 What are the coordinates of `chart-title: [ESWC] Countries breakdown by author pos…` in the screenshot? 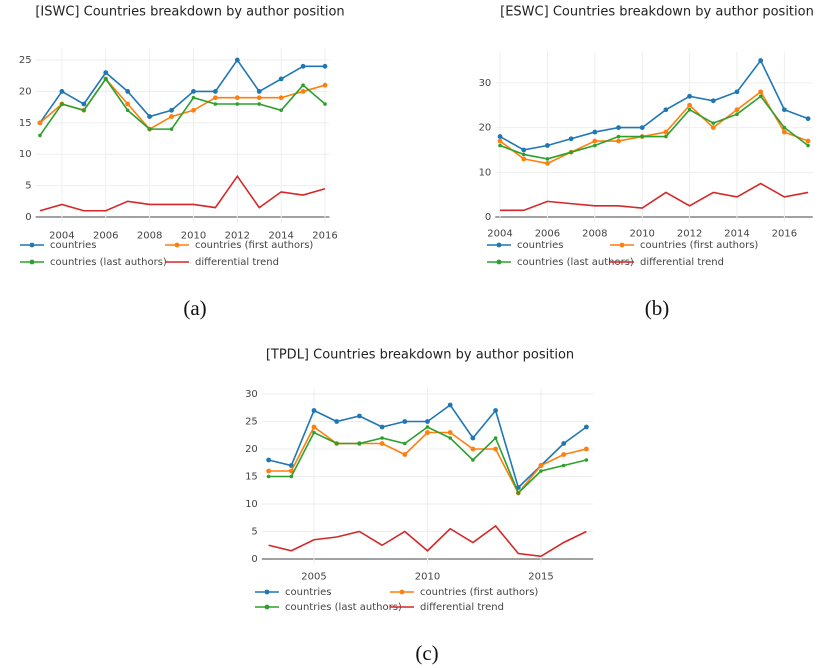 It's located at (657, 12).